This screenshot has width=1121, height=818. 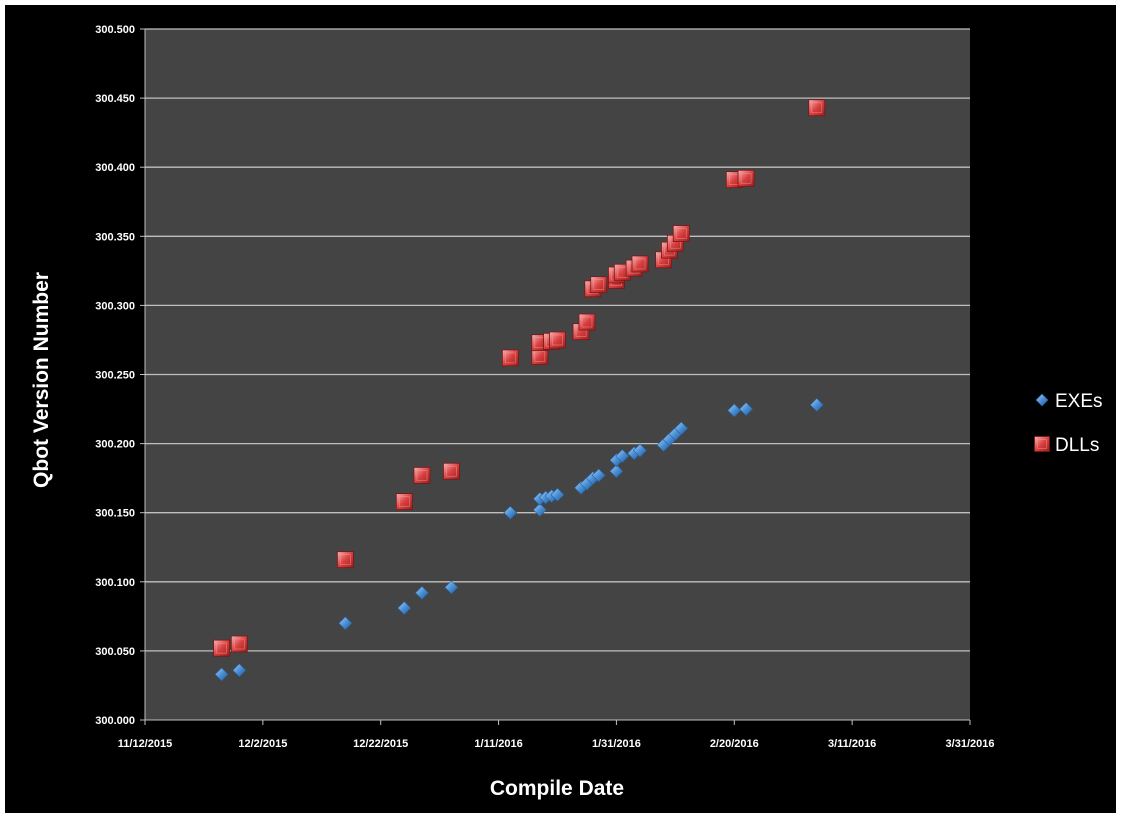 I want to click on y-axis-title: Qbot Version Number, so click(x=41, y=380).